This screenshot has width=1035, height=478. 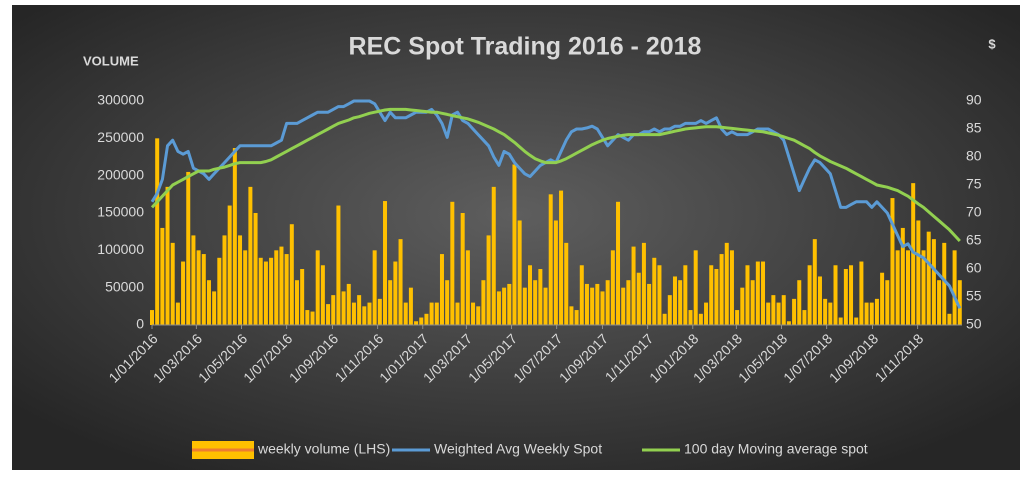 What do you see at coordinates (124, 286) in the screenshot?
I see `y-tick-label: 50000` at bounding box center [124, 286].